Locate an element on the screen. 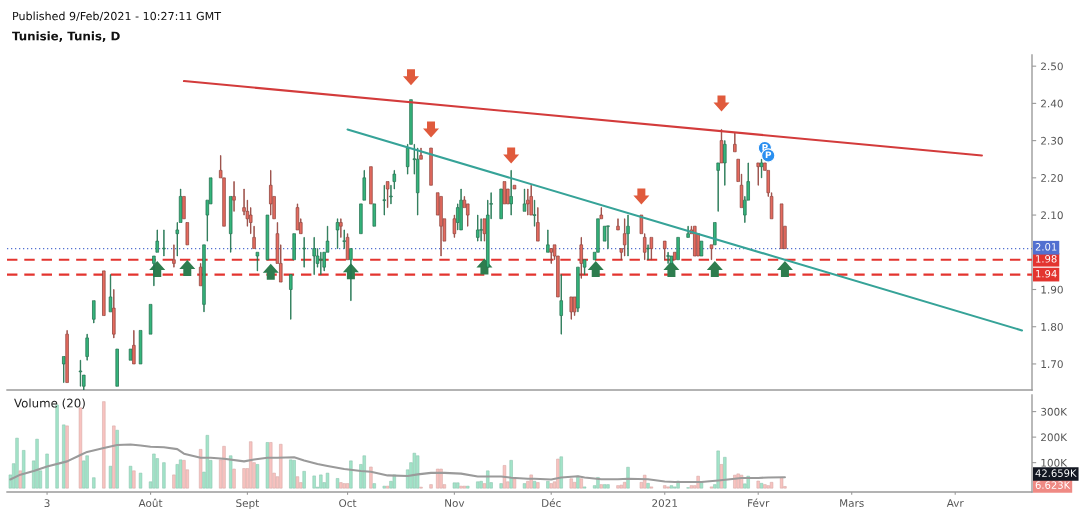 The width and height of the screenshot is (1080, 515). x-tick-label: Déc is located at coordinates (551, 503).